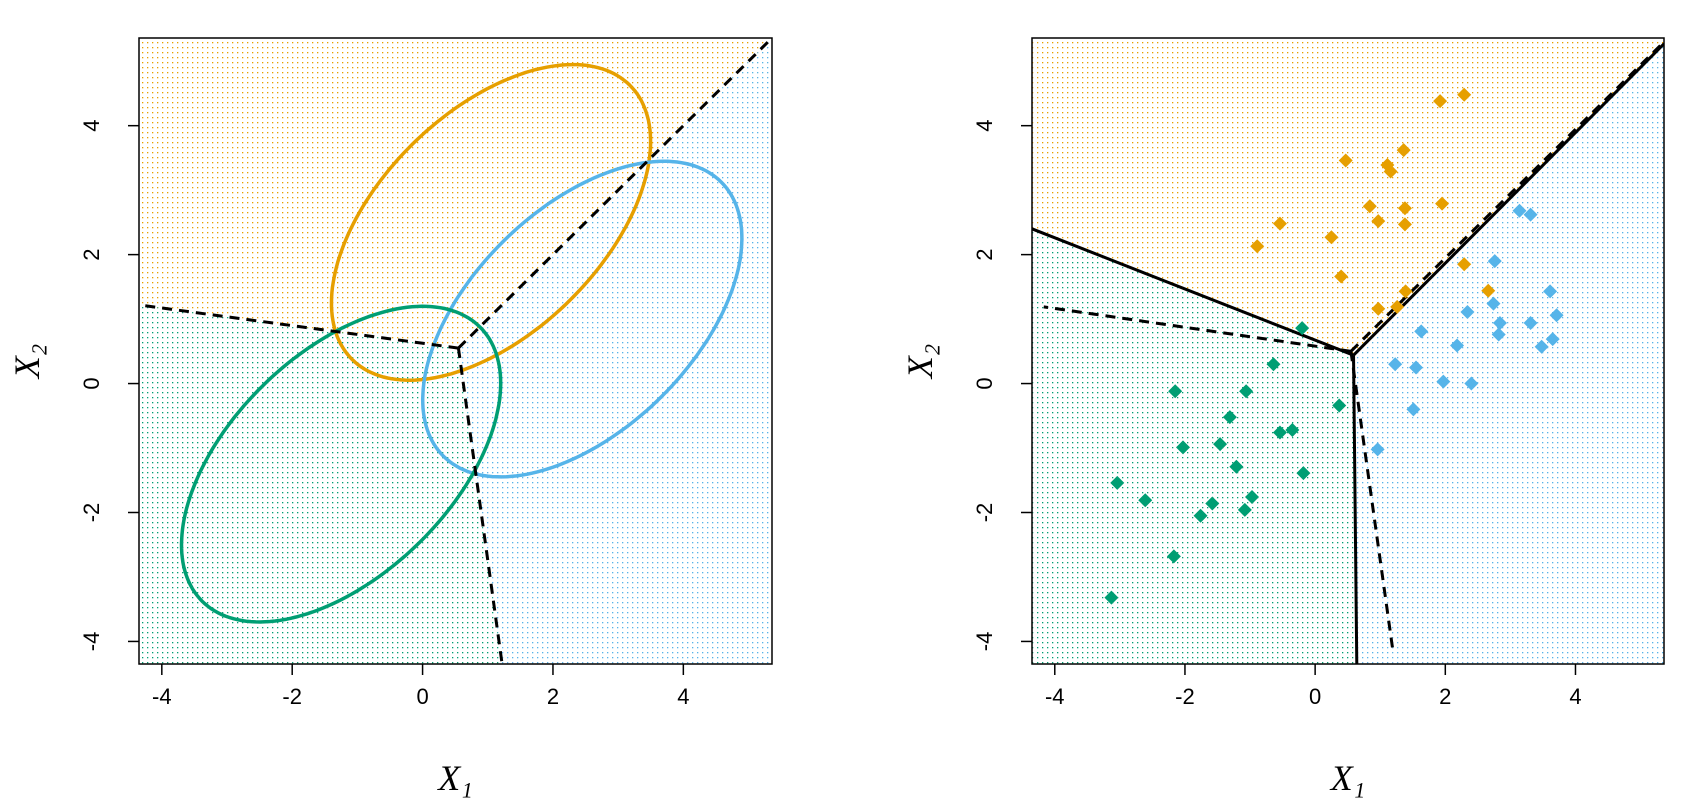 Image resolution: width=1704 pixels, height=801 pixels. Describe the element at coordinates (454, 778) in the screenshot. I see `x-axis-label: X₁` at that location.